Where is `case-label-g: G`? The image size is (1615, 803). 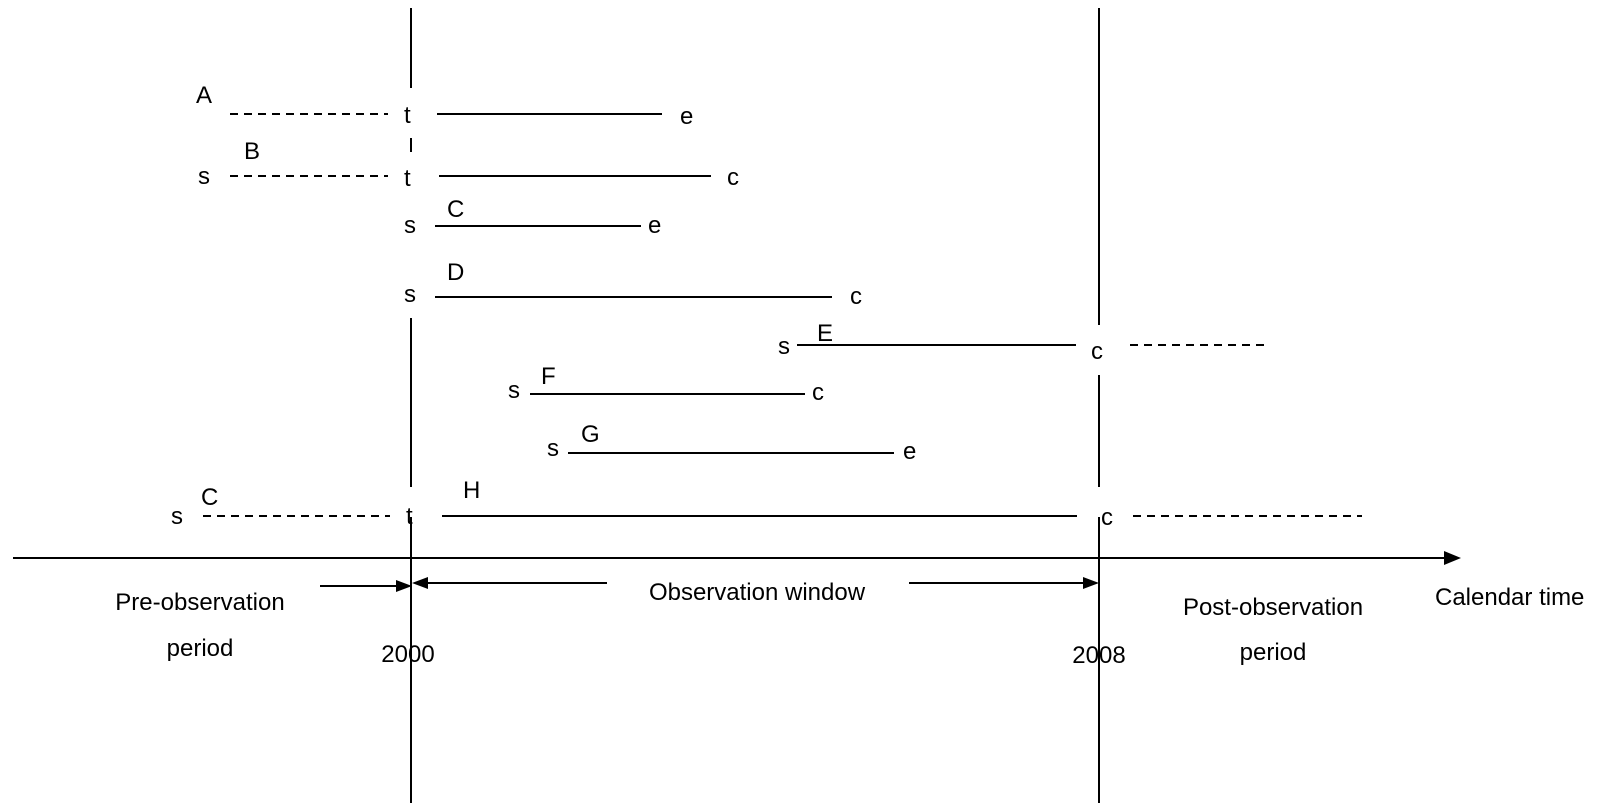
case-label-g: G is located at coordinates (590, 434).